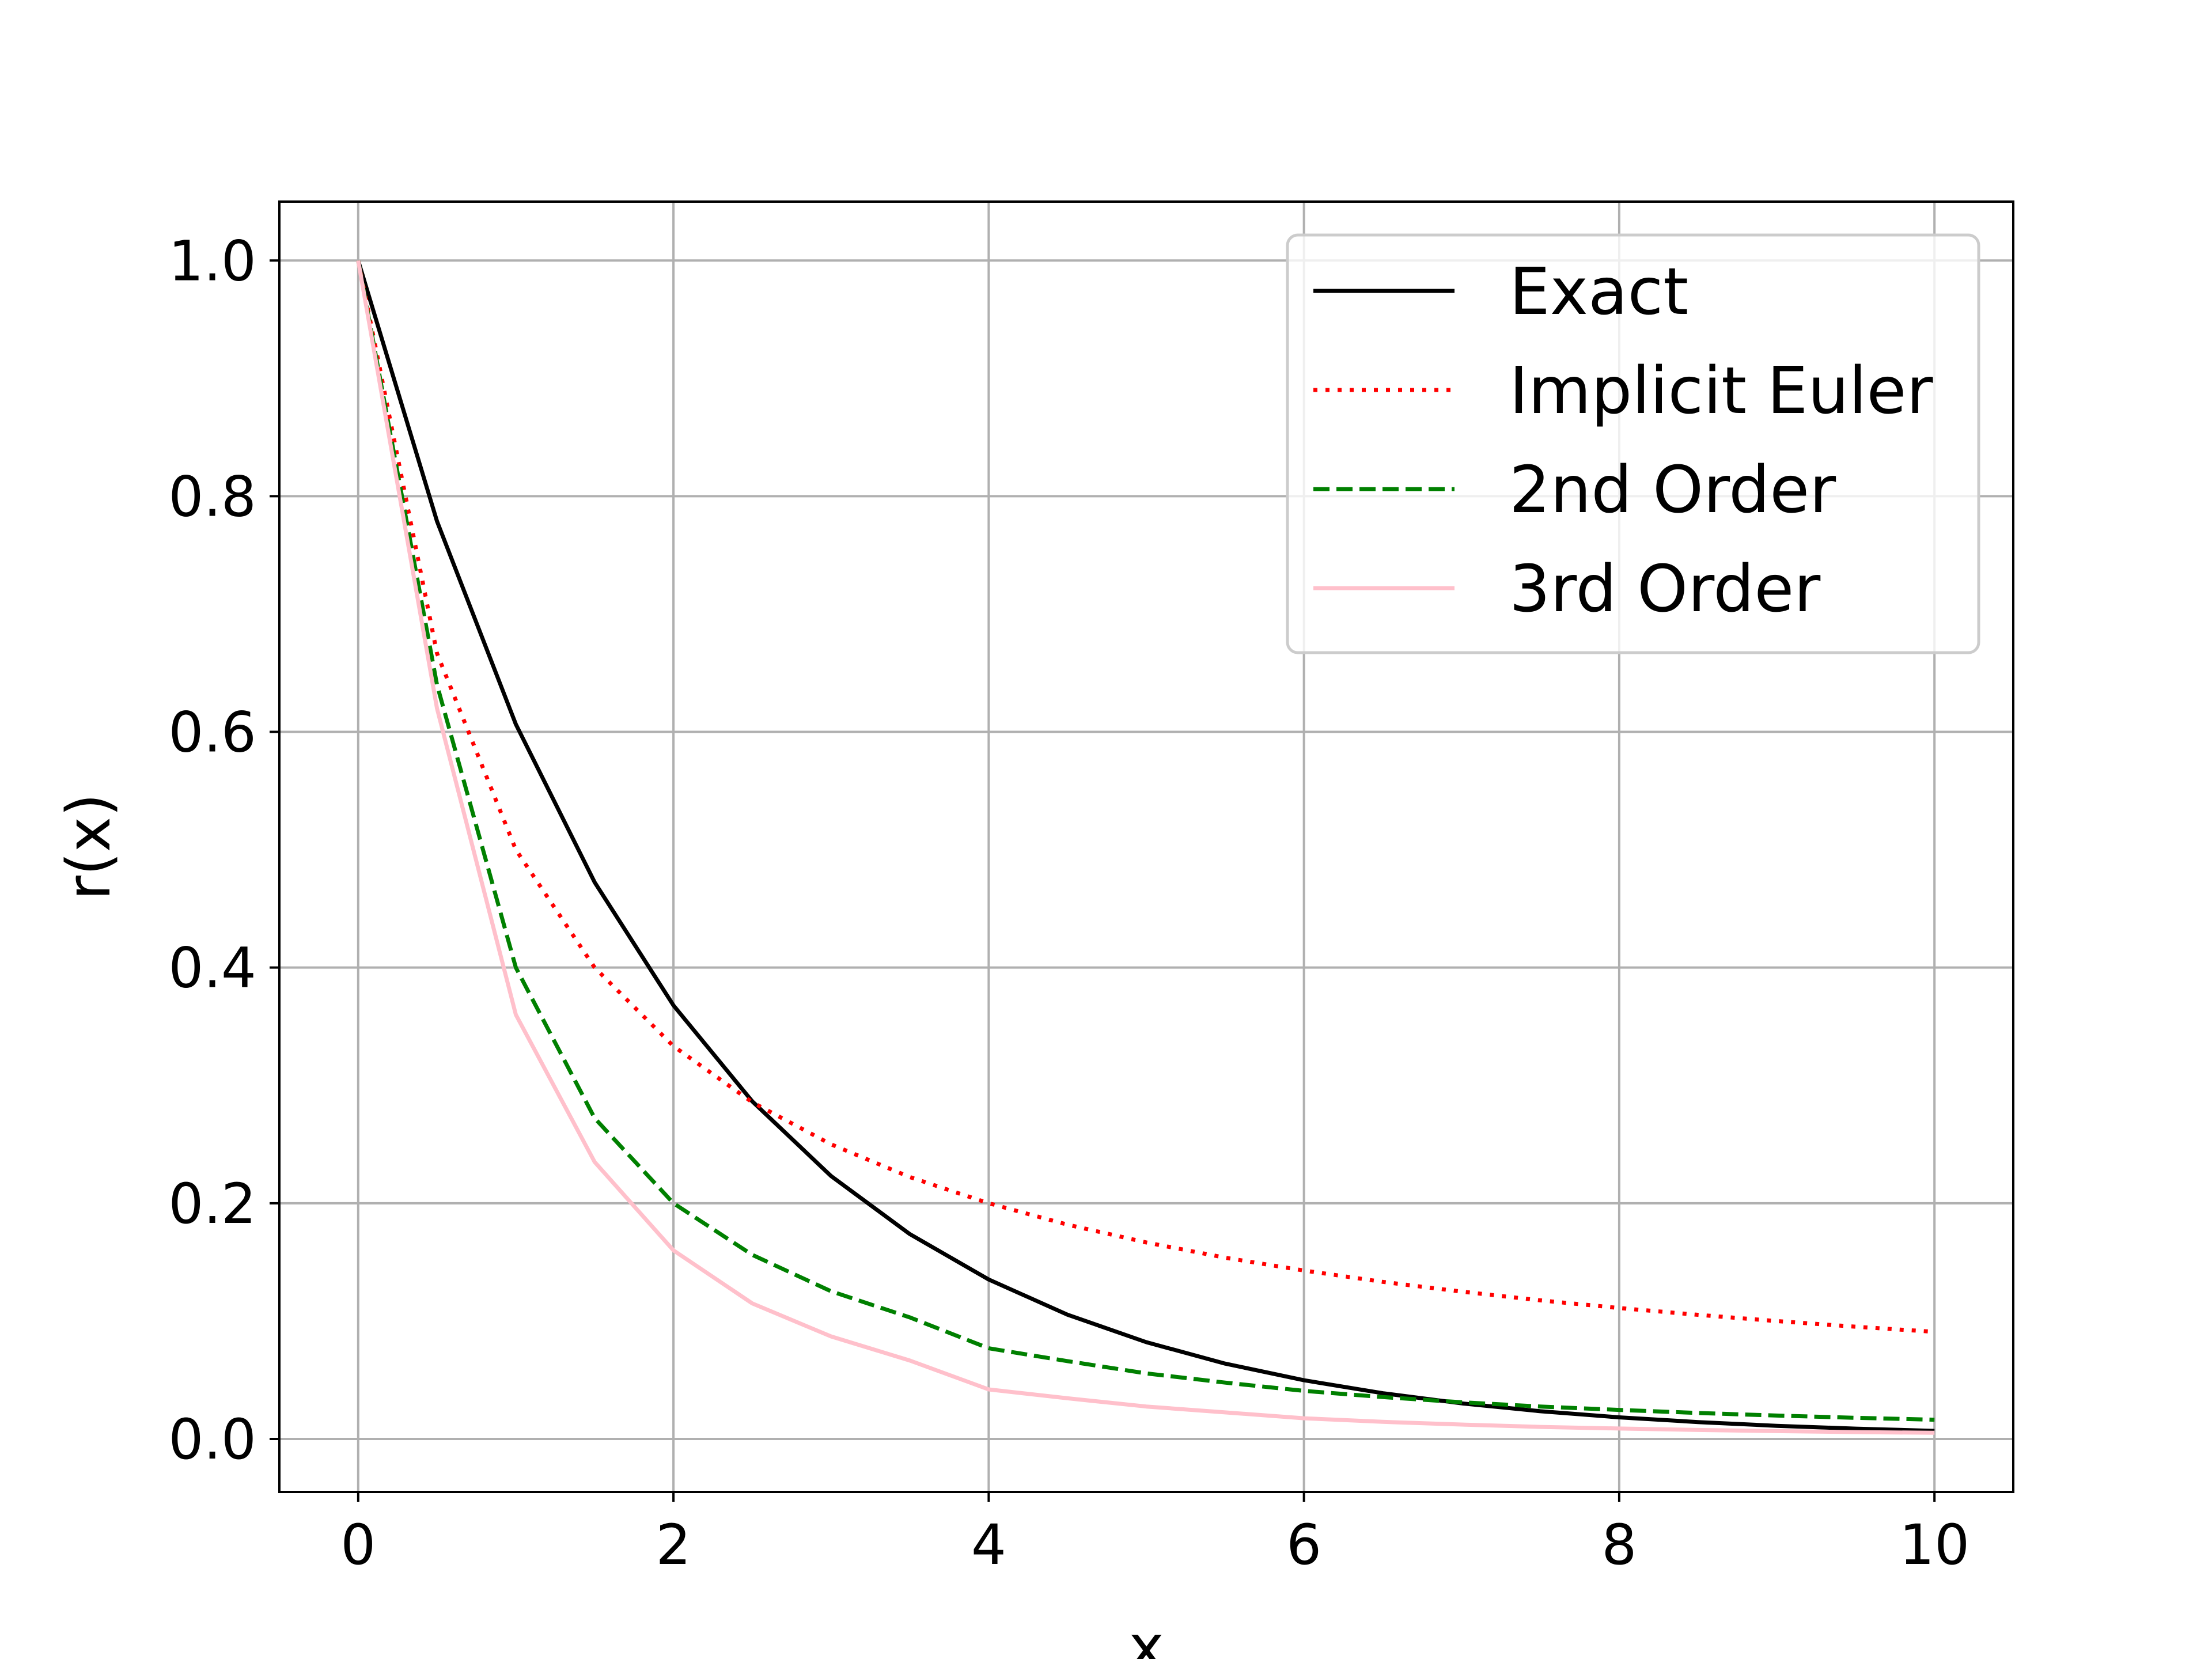 The image size is (2212, 1659). What do you see at coordinates (212, 1204) in the screenshot?
I see `y-tick-label: 0.2` at bounding box center [212, 1204].